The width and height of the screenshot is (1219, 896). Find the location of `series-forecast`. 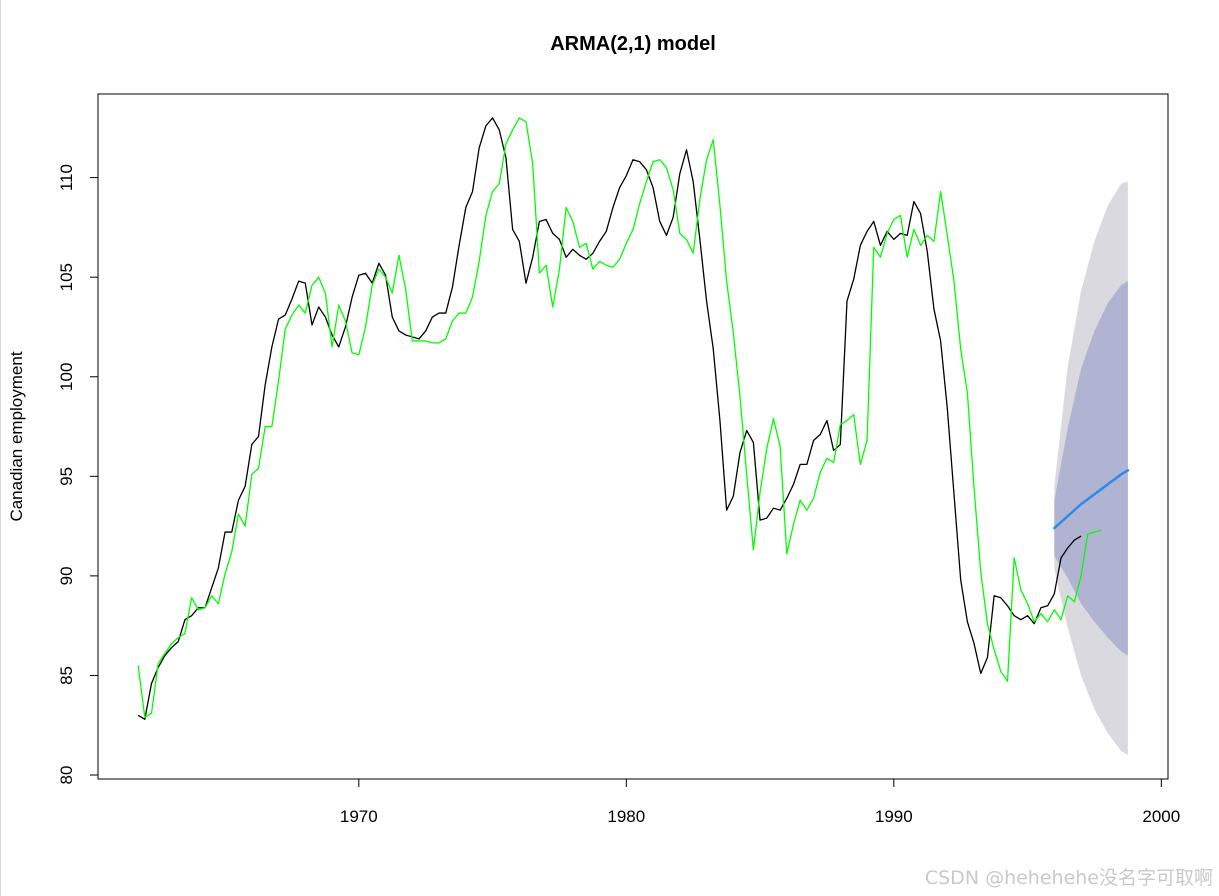

series-forecast is located at coordinates (1091, 499).